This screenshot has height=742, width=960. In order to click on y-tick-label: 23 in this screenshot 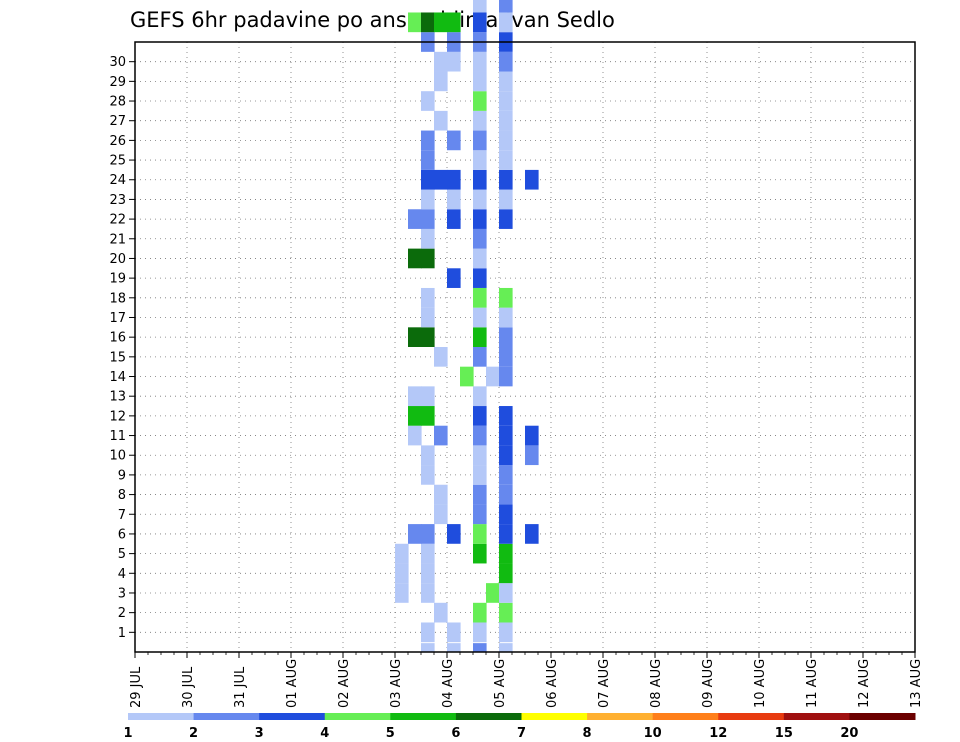, I will do `click(117, 200)`.